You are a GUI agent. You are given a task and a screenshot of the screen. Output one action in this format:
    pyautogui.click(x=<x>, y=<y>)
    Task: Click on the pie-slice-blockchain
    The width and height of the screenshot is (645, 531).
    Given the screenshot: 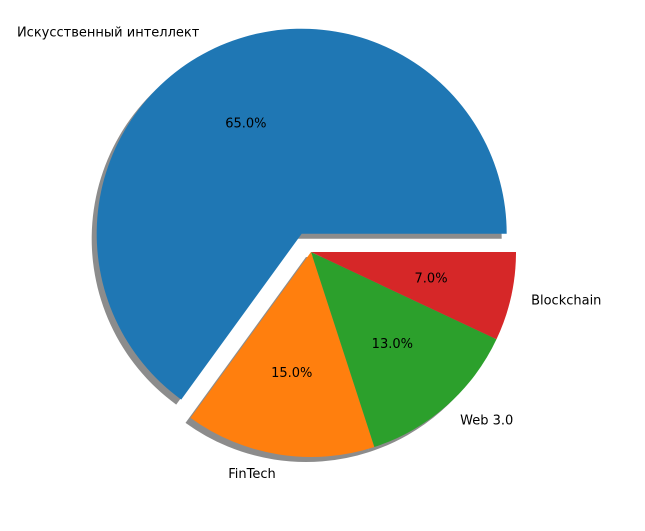 What is the action you would take?
    pyautogui.click(x=413, y=296)
    